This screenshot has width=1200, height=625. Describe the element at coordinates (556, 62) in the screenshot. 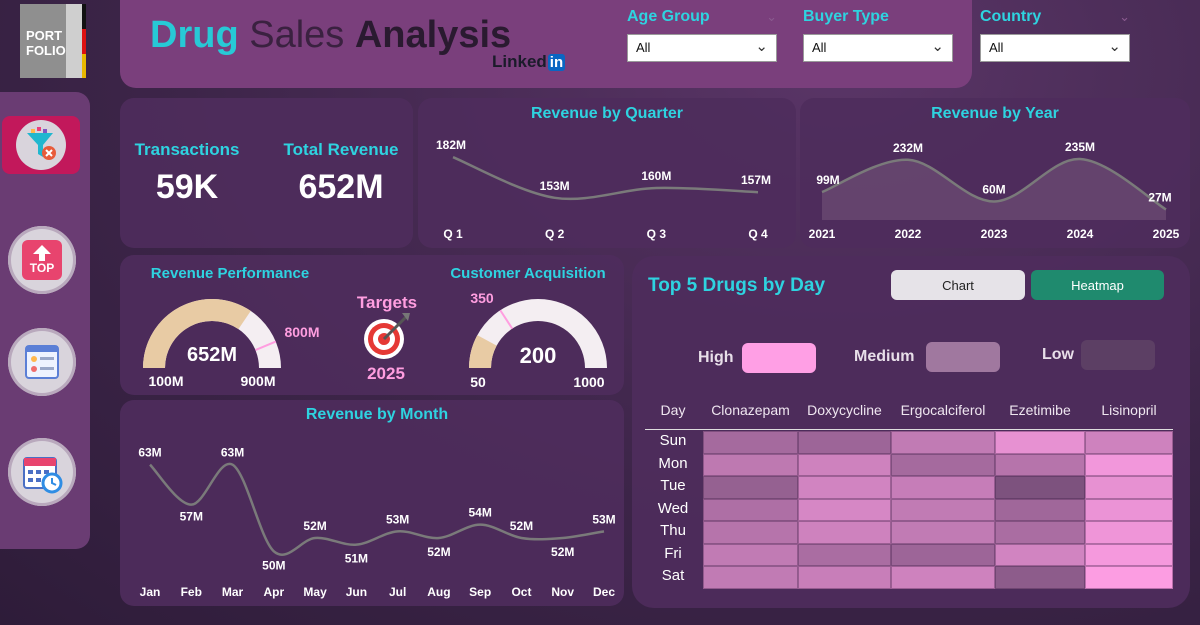

I see `linkedin-badge: in` at that location.